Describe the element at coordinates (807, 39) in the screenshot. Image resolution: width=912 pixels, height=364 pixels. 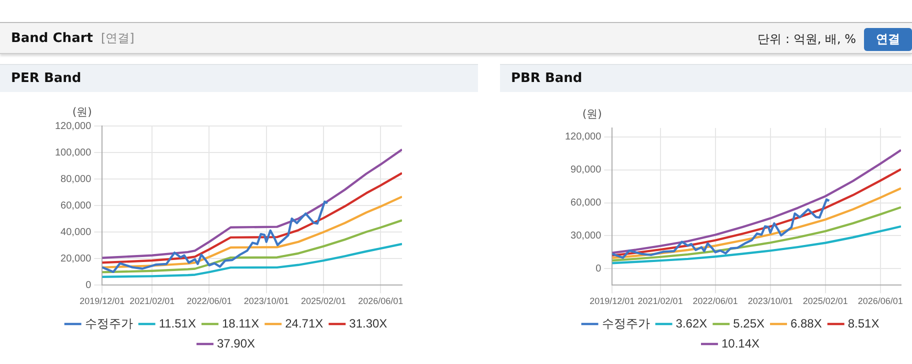
I see `text: 단위 : 억원, 배, %` at that location.